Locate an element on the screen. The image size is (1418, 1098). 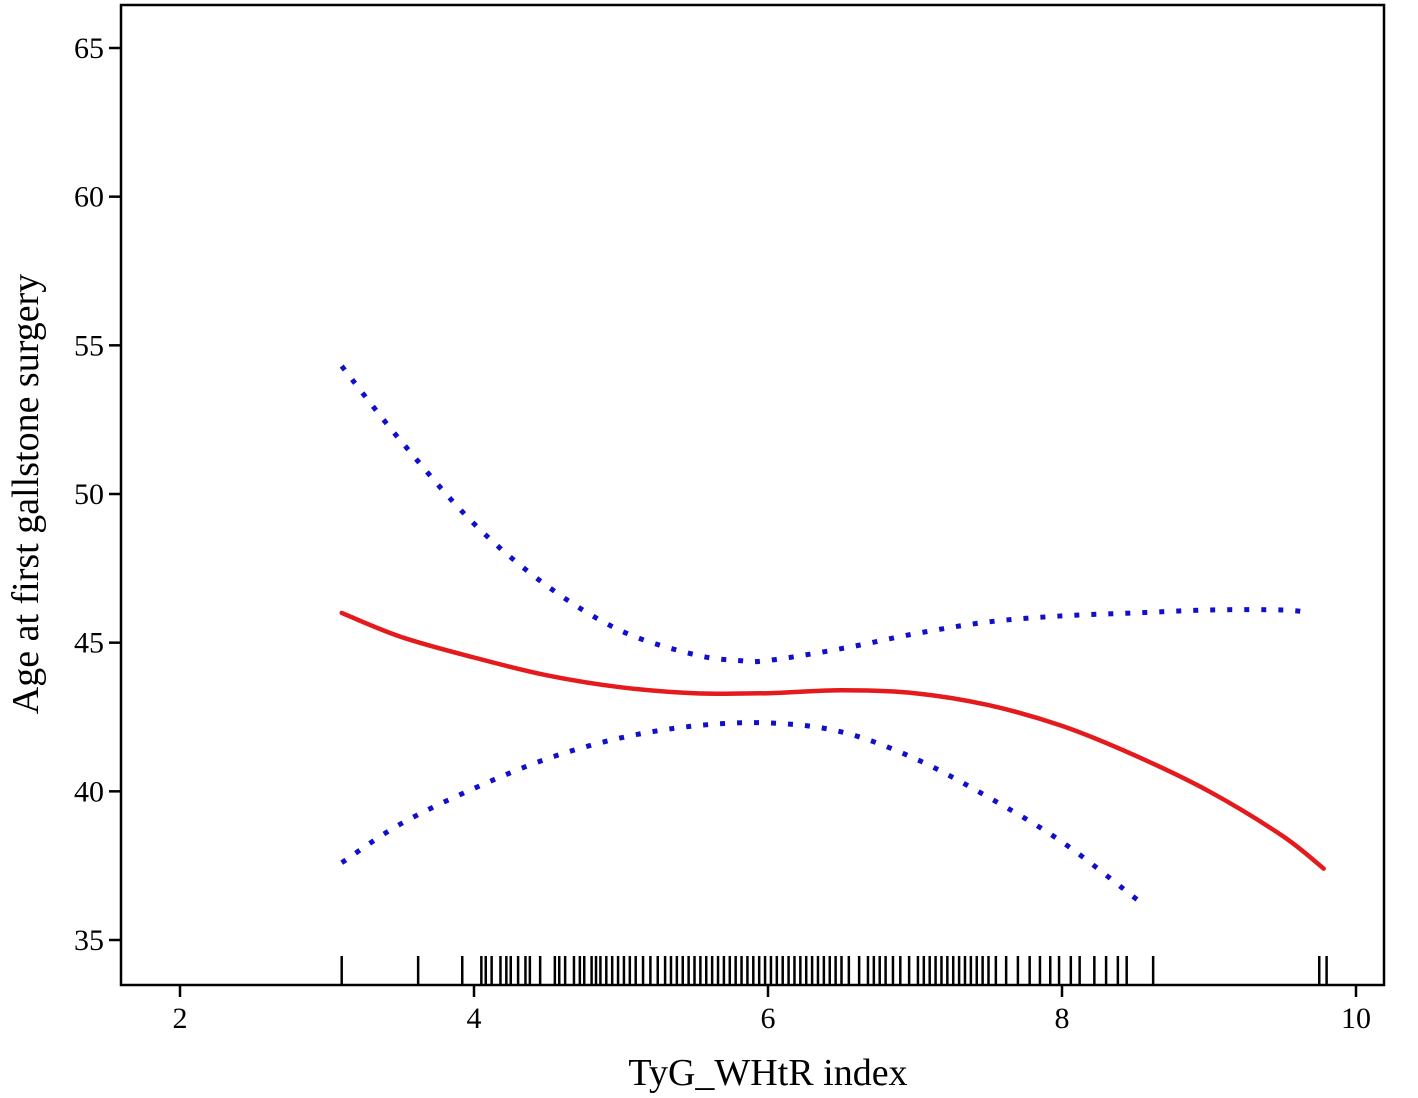
y-tick-label: 65 is located at coordinates (89, 48).